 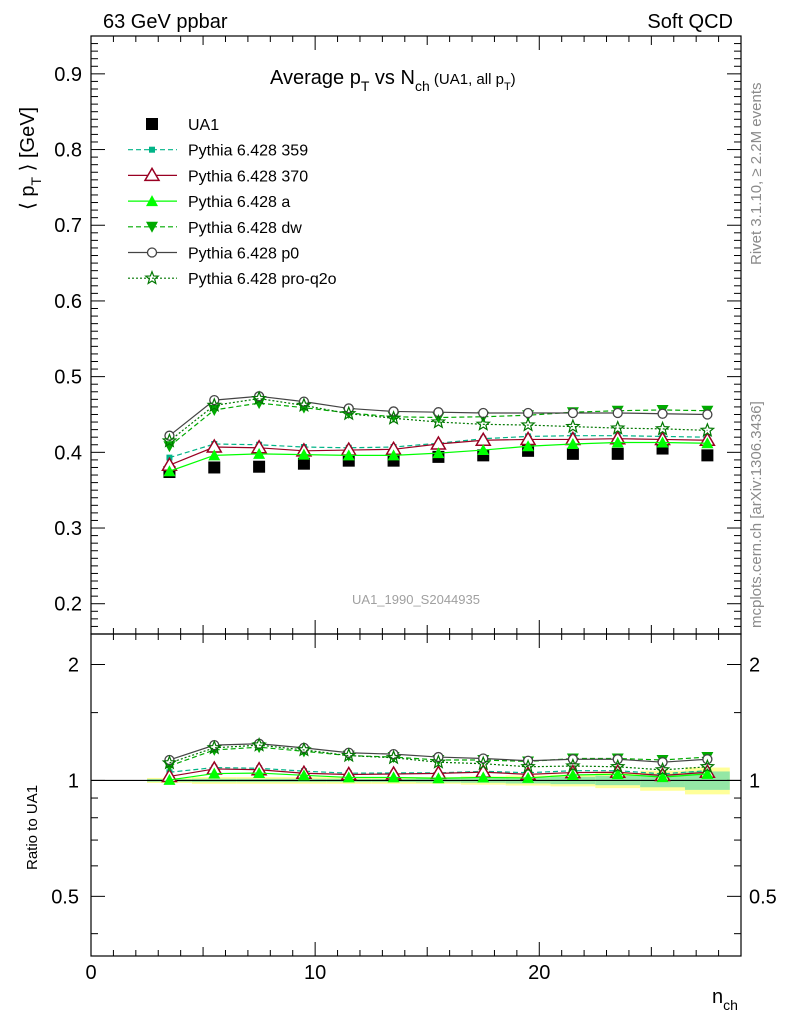 What do you see at coordinates (315, 973) in the screenshot?
I see `x-tick-label: 10` at bounding box center [315, 973].